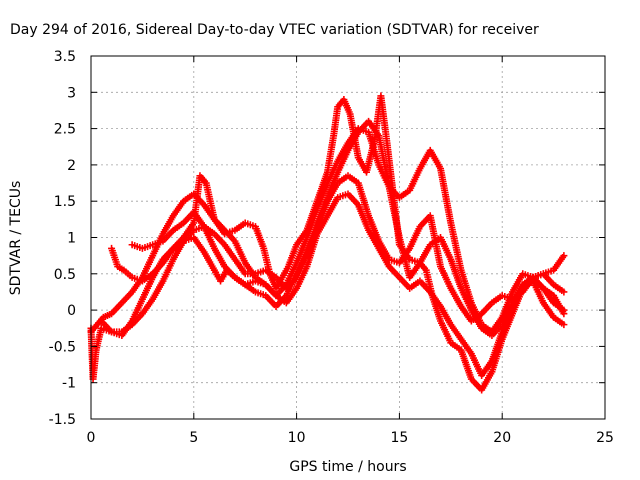 The image size is (640, 480). Describe the element at coordinates (71, 239) in the screenshot. I see `y-tick-label: 1` at that location.